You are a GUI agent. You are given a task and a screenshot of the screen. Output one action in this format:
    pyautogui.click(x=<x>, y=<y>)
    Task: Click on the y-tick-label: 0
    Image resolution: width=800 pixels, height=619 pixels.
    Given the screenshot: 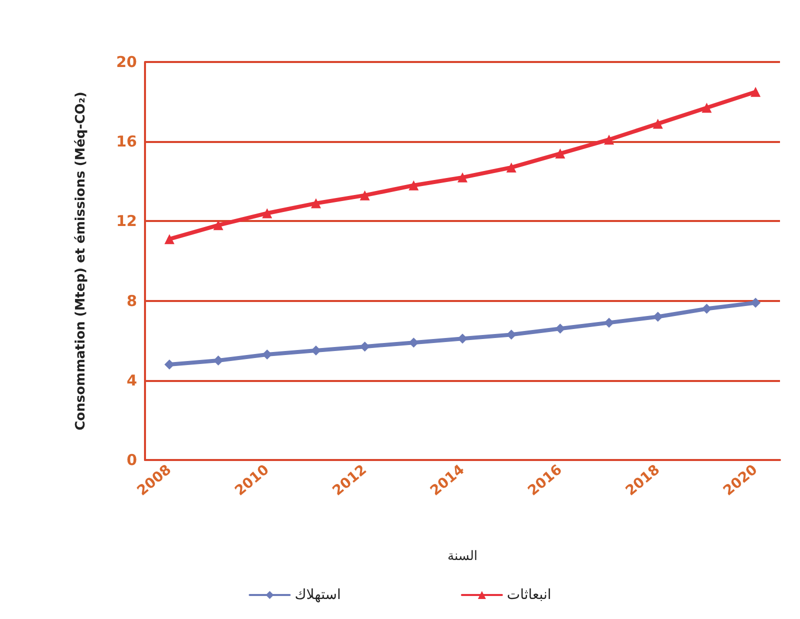 What is the action you would take?
    pyautogui.click(x=131, y=460)
    